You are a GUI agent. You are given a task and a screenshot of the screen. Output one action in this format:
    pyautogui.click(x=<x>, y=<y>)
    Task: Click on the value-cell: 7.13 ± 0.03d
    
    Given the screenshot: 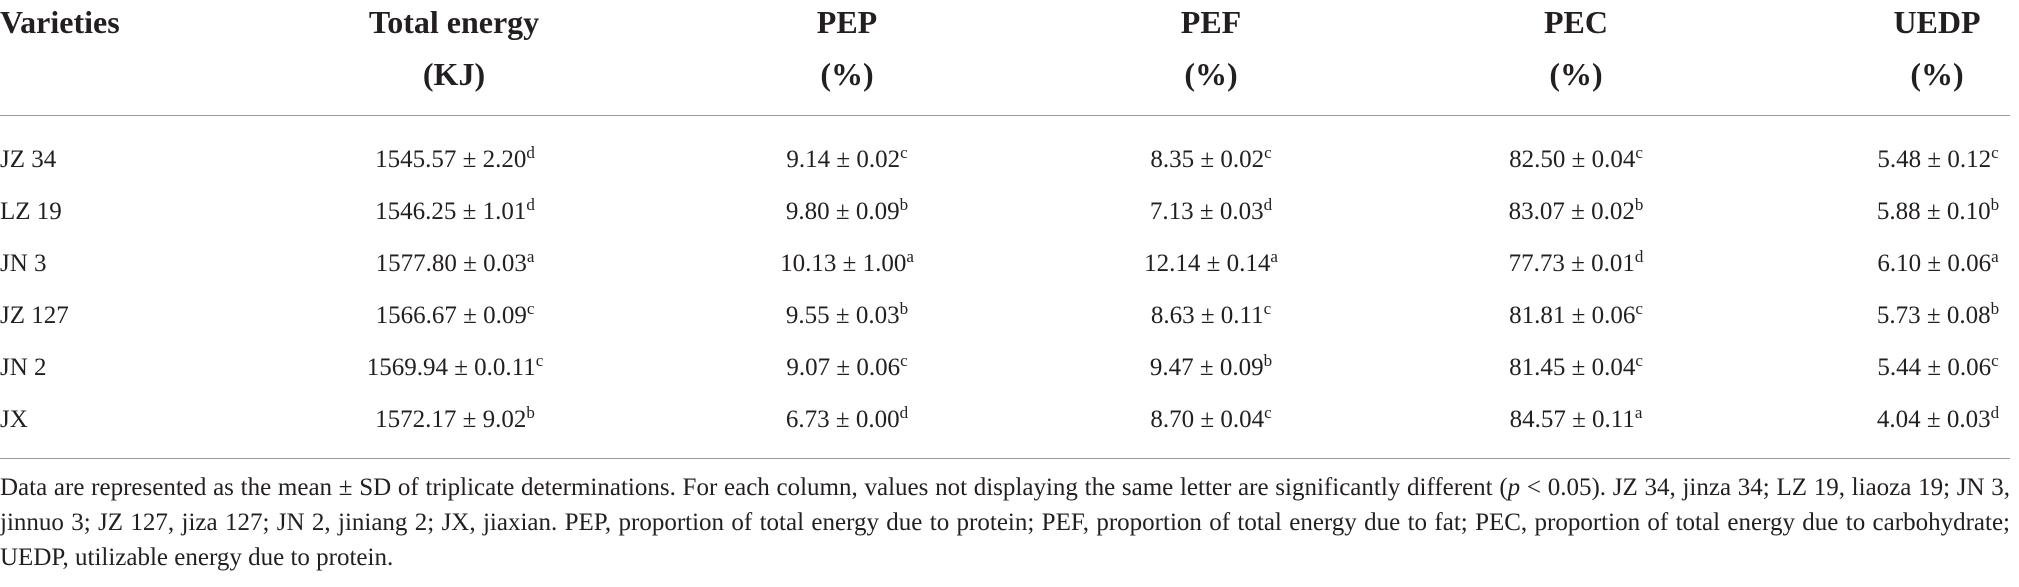 What is the action you would take?
    pyautogui.click(x=1211, y=212)
    